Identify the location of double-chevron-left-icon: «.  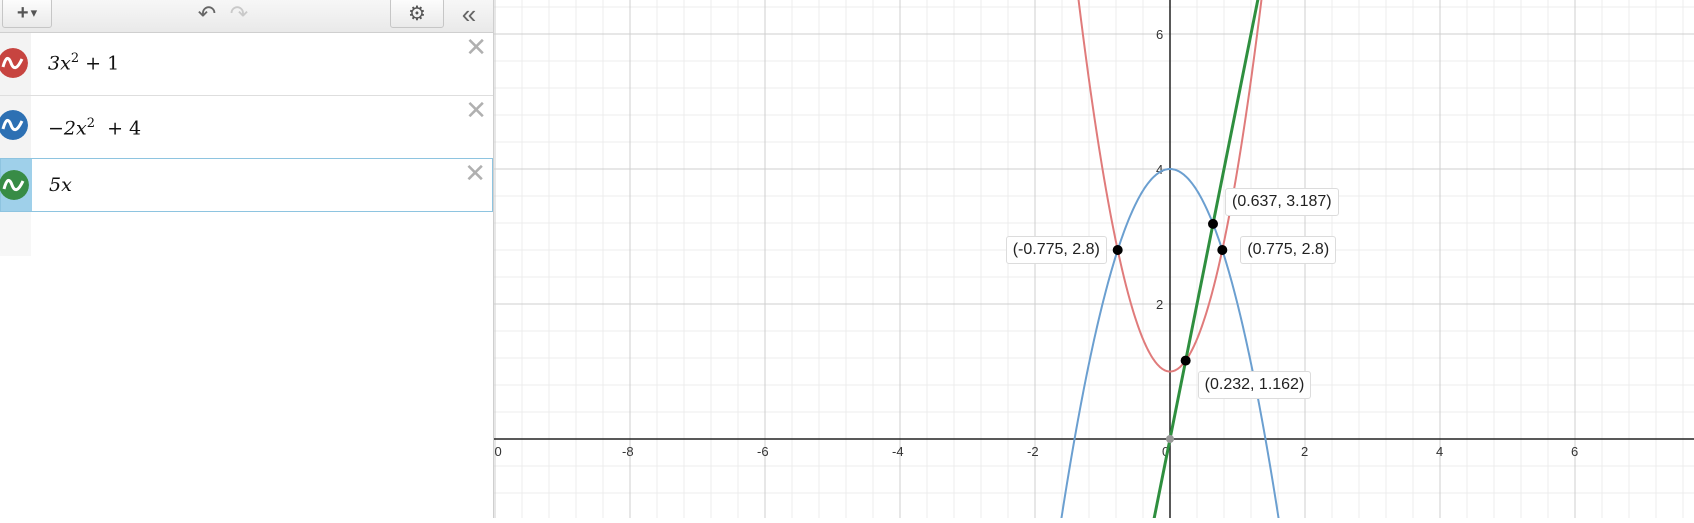
(469, 14).